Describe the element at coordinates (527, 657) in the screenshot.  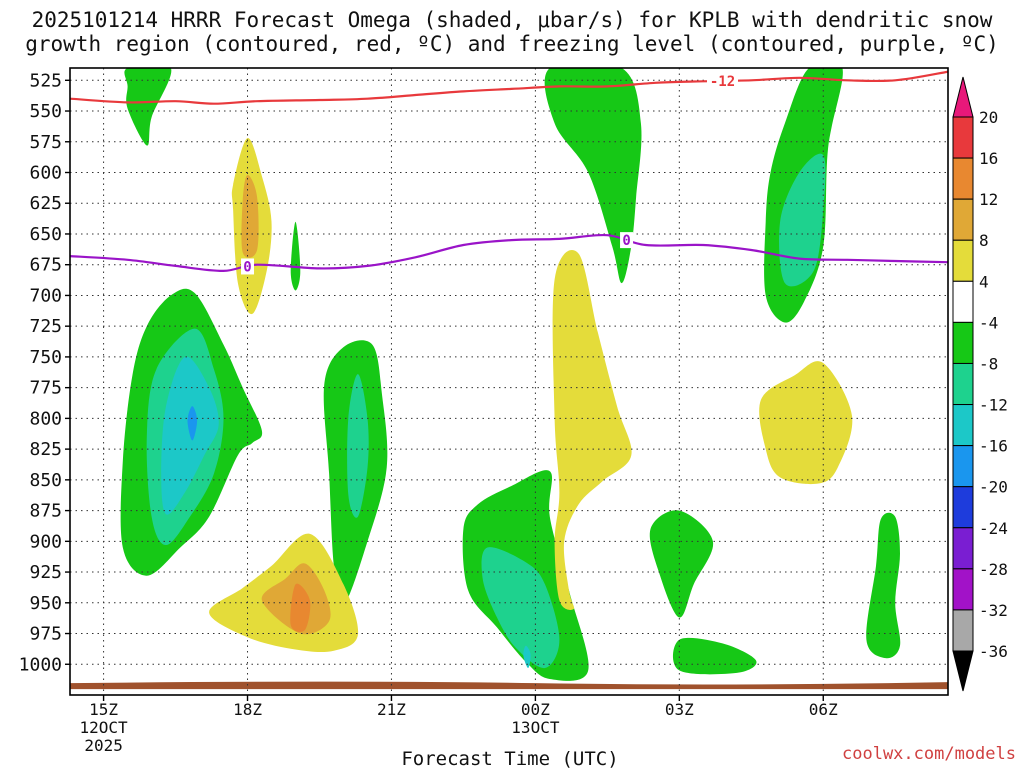
I see `omega-region--12-15` at that location.